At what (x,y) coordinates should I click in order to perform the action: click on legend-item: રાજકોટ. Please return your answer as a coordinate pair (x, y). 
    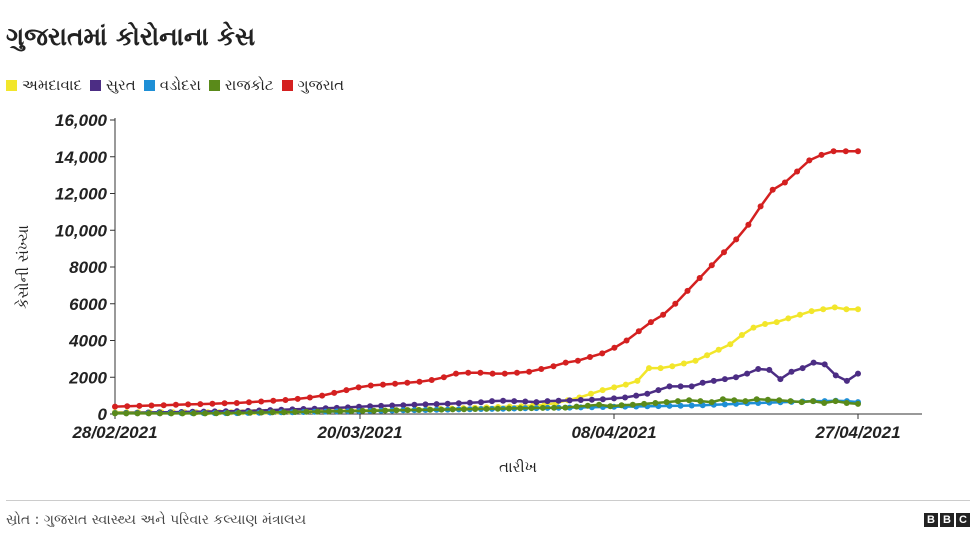
    Looking at the image, I should click on (241, 85).